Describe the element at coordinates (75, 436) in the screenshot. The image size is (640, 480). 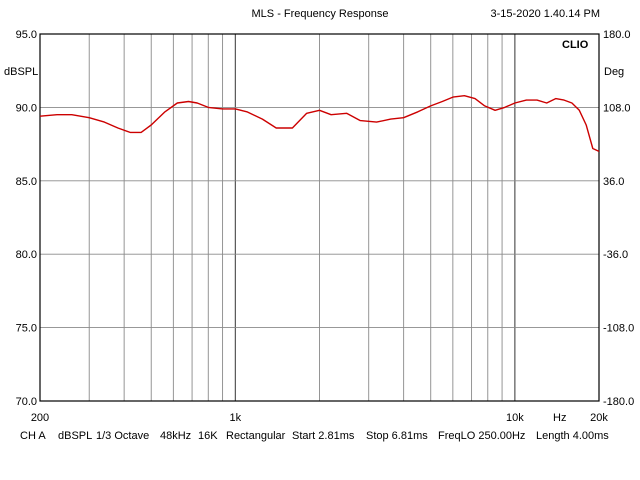
I see `footer-setting: dBSPL` at that location.